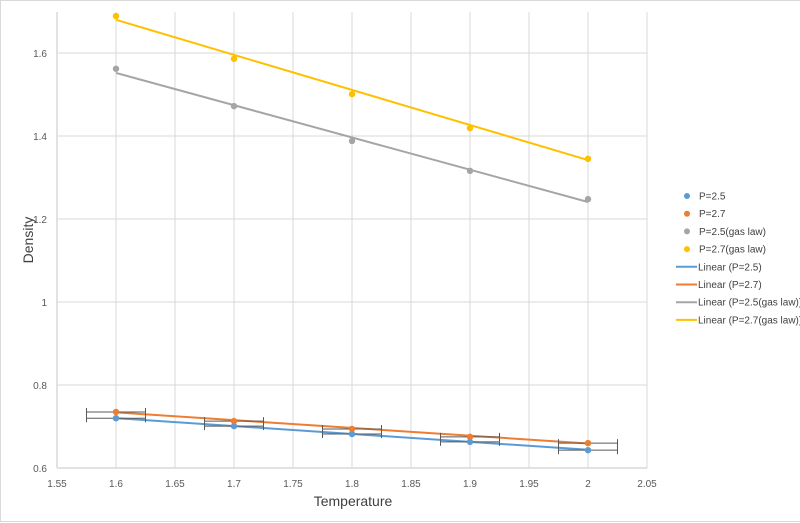 Image resolution: width=800 pixels, height=523 pixels. I want to click on x-tick-label: 1.95, so click(529, 484).